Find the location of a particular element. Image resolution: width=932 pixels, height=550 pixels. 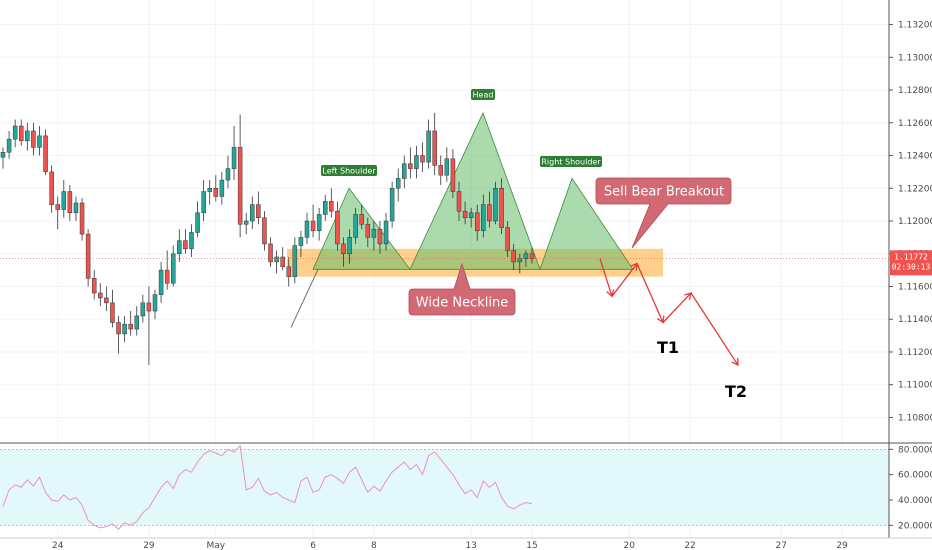

price-tick-label: 1.12400 is located at coordinates (915, 157).